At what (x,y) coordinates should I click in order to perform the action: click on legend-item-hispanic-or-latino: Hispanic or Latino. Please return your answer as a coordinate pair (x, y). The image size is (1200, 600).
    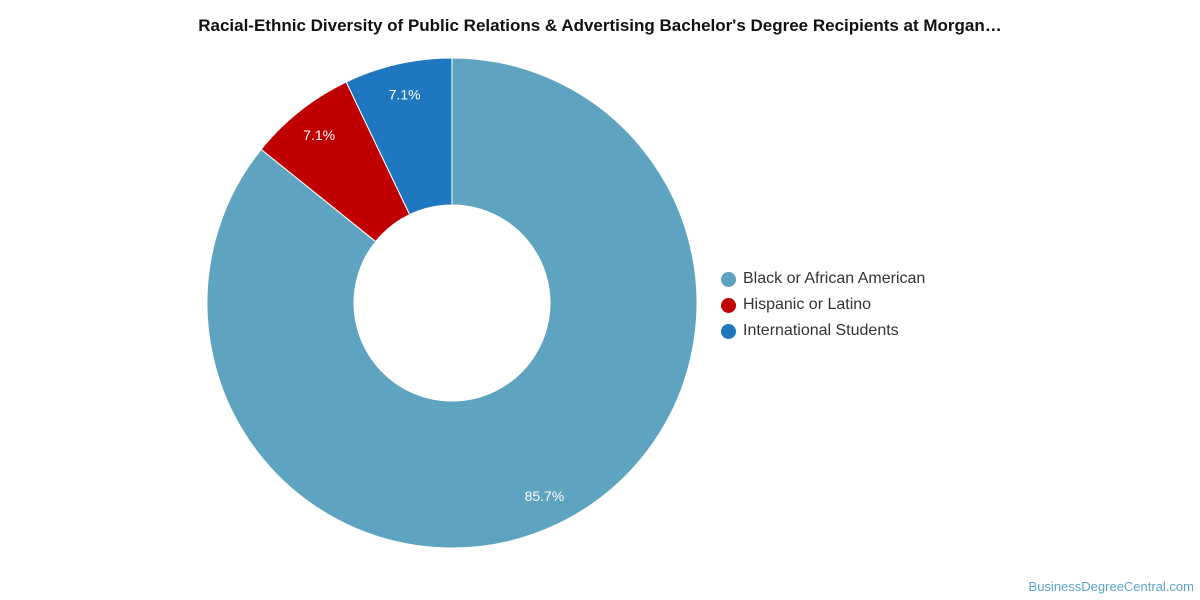
    Looking at the image, I should click on (823, 305).